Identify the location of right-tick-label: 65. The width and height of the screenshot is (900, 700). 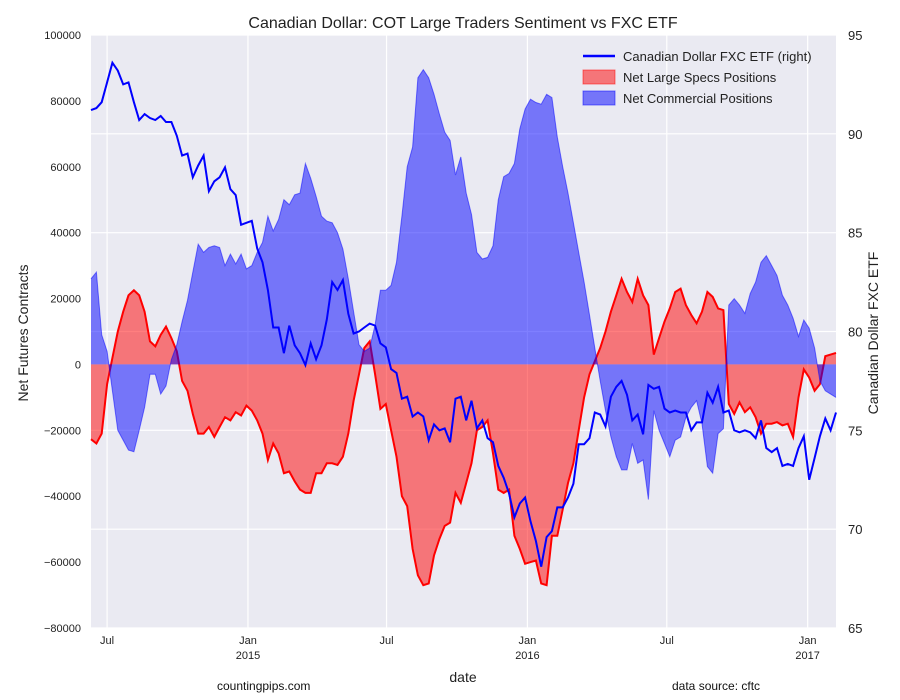
(855, 628).